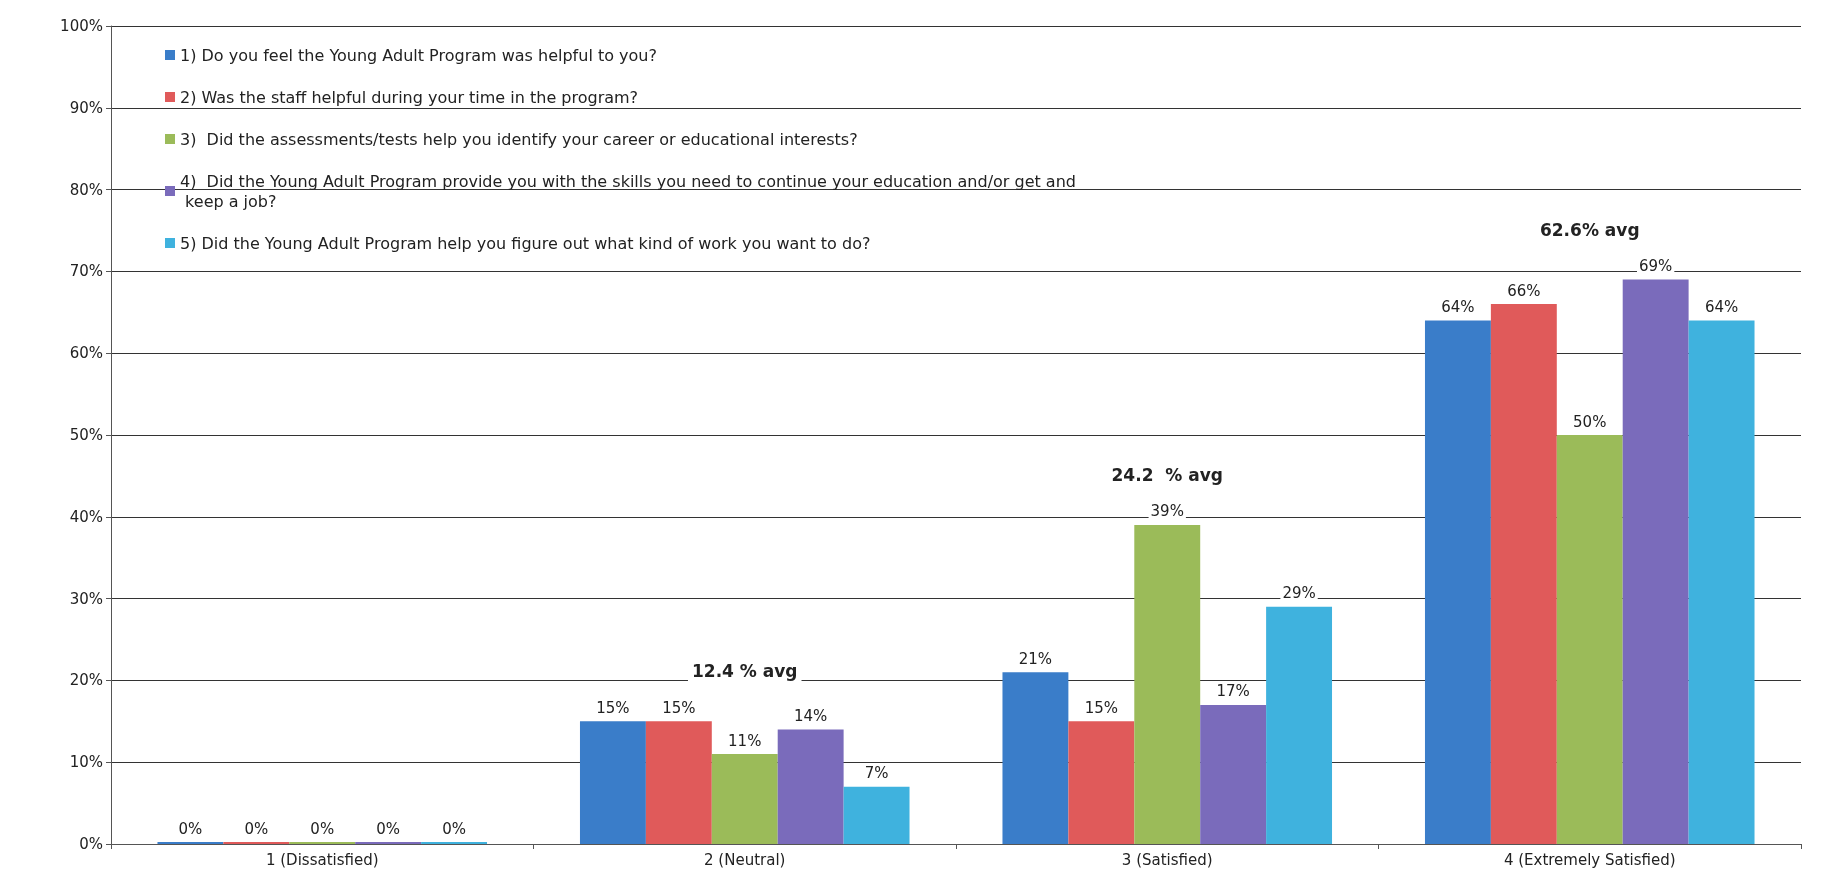 This screenshot has width=1834, height=887. I want to click on data-label: 50%, so click(1590, 421).